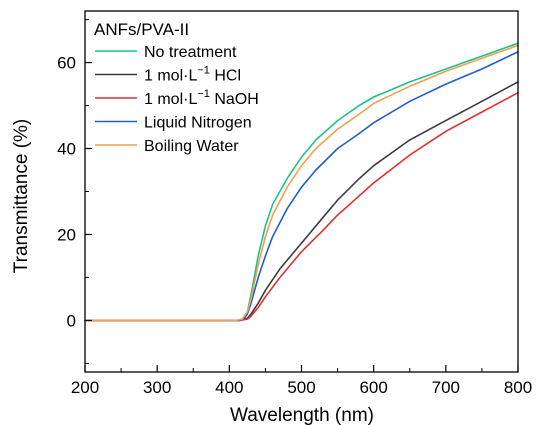  I want to click on legend-label: No treatment, so click(190, 52).